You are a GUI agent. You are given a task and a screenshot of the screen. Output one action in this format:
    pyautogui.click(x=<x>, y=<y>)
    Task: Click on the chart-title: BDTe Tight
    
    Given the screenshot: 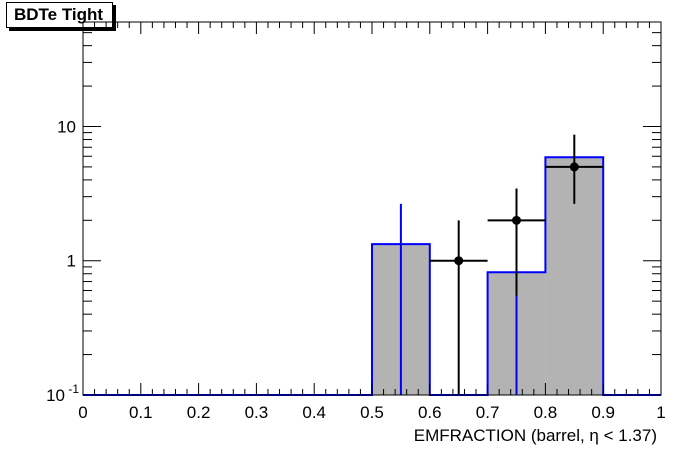 What is the action you would take?
    pyautogui.click(x=60, y=15)
    